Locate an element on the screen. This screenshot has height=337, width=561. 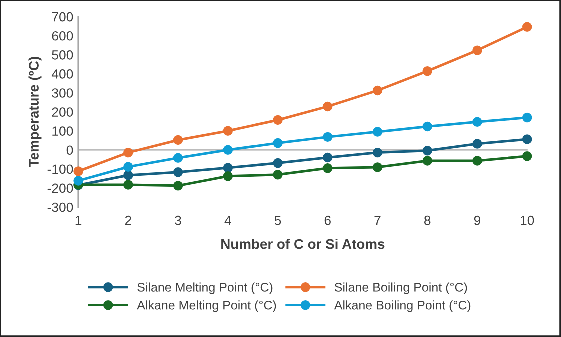
y-tick-label: 600 is located at coordinates (63, 36).